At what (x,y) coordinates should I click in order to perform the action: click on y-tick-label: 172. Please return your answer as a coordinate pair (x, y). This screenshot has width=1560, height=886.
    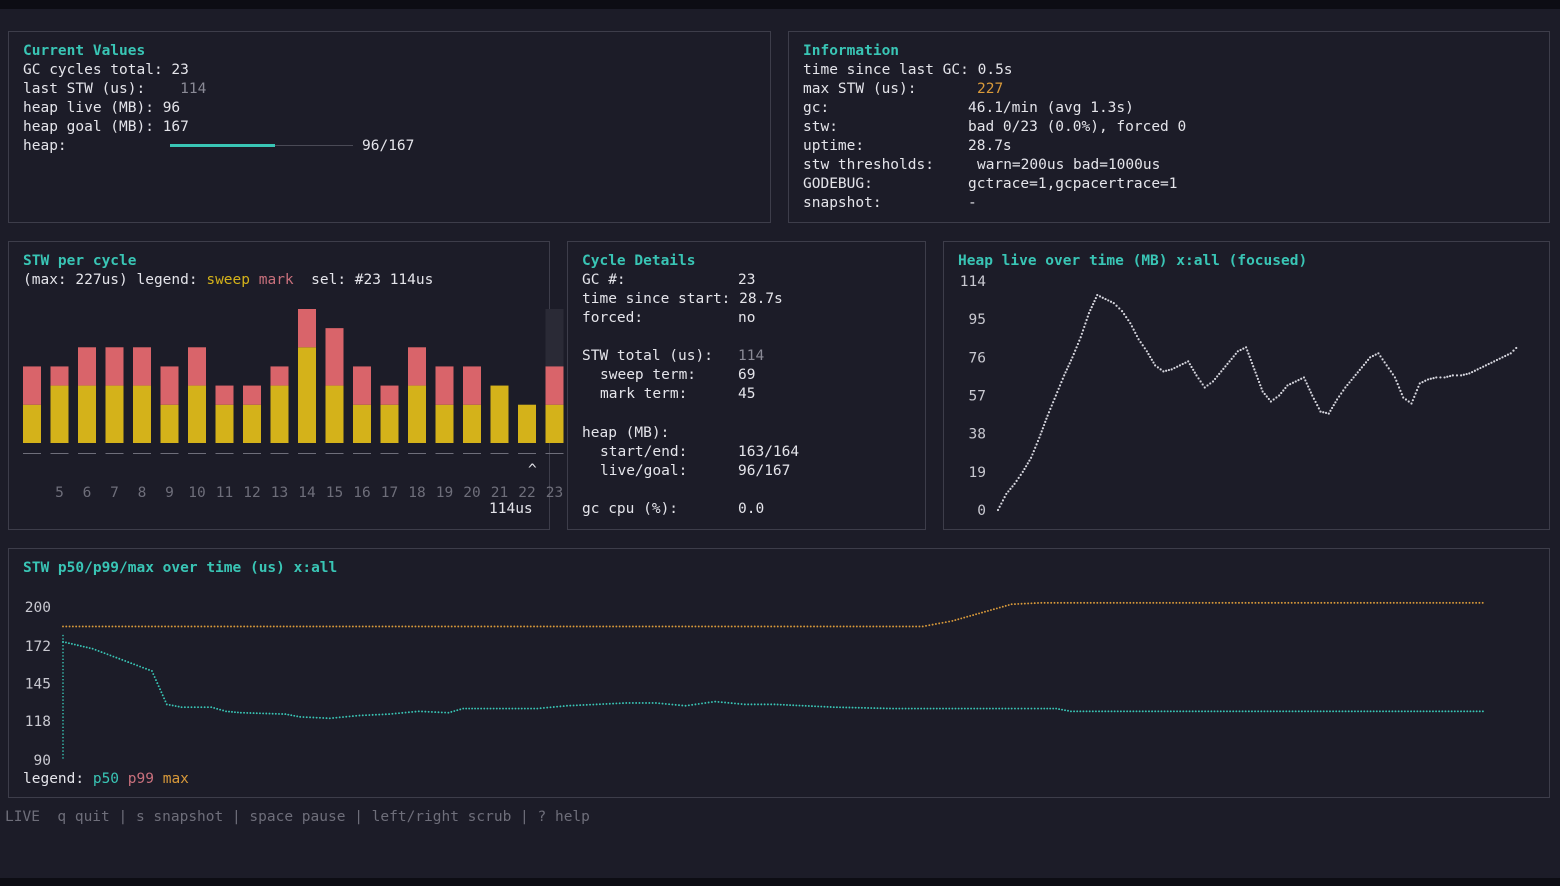
    Looking at the image, I should click on (38, 647).